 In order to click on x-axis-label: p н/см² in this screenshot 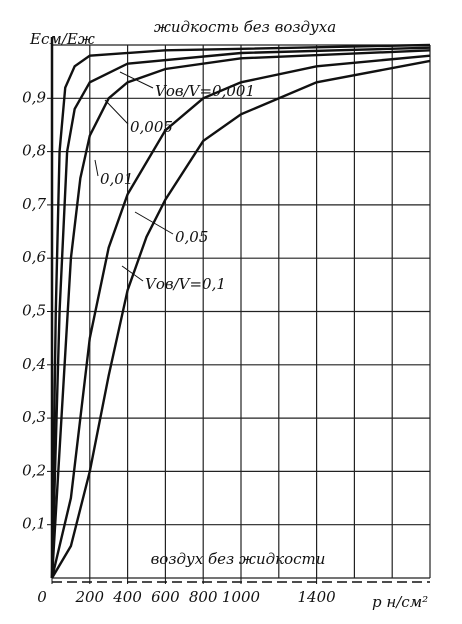, I will do `click(400, 602)`.